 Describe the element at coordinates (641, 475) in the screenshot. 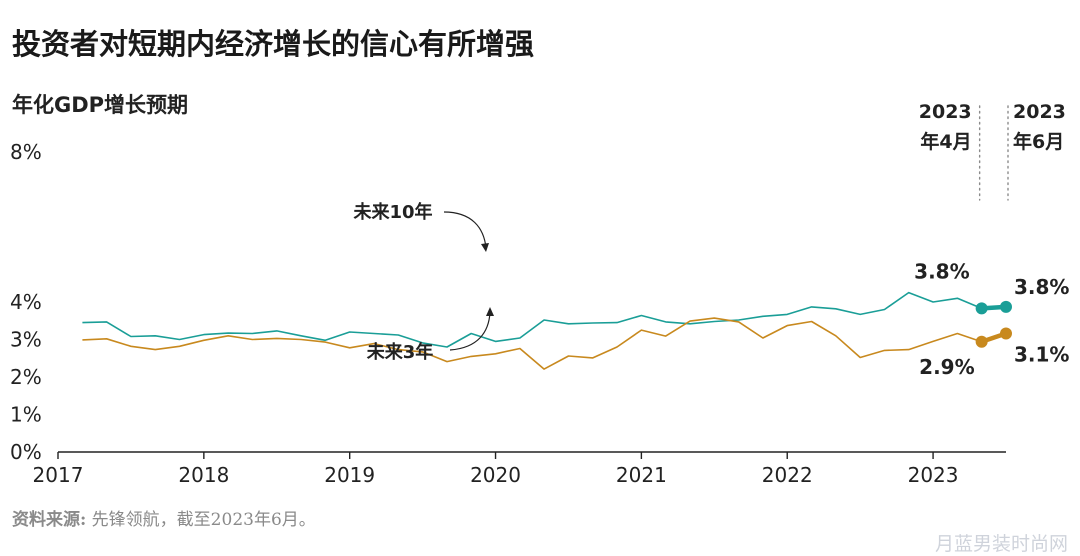

I see `x-tick-label: 2021` at that location.